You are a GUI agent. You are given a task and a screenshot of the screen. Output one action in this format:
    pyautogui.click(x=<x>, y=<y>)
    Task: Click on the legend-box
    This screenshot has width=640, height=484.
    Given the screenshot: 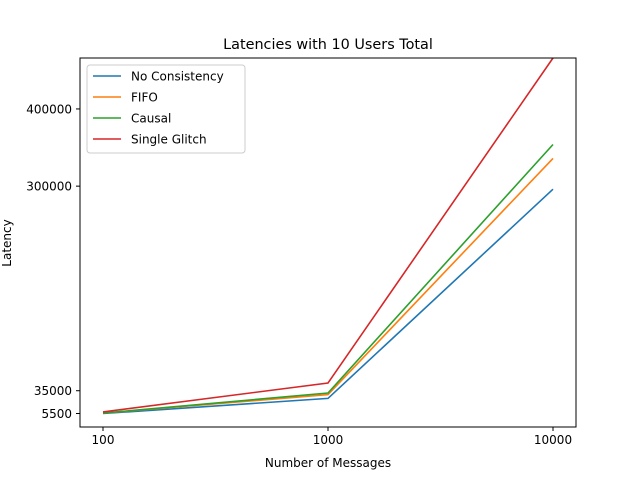 What is the action you would take?
    pyautogui.click(x=166, y=109)
    